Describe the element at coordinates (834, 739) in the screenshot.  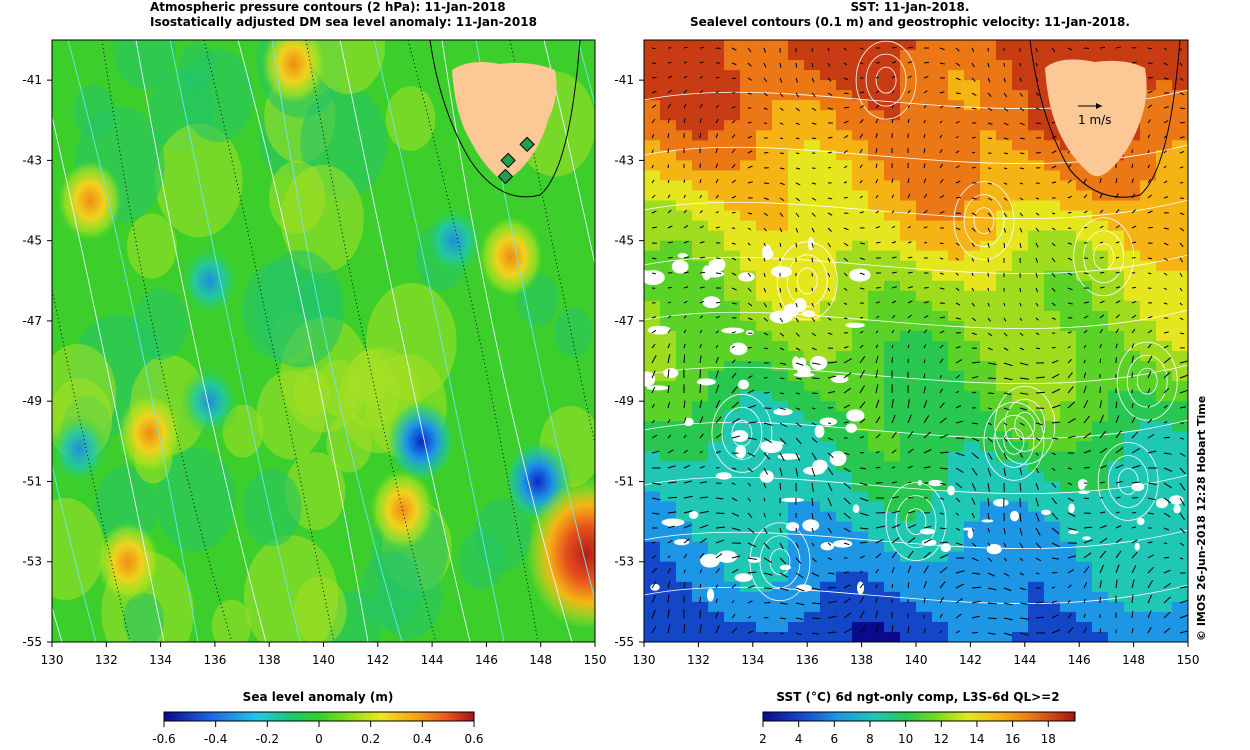
I see `sst-colorbar-tick-label: 6` at that location.